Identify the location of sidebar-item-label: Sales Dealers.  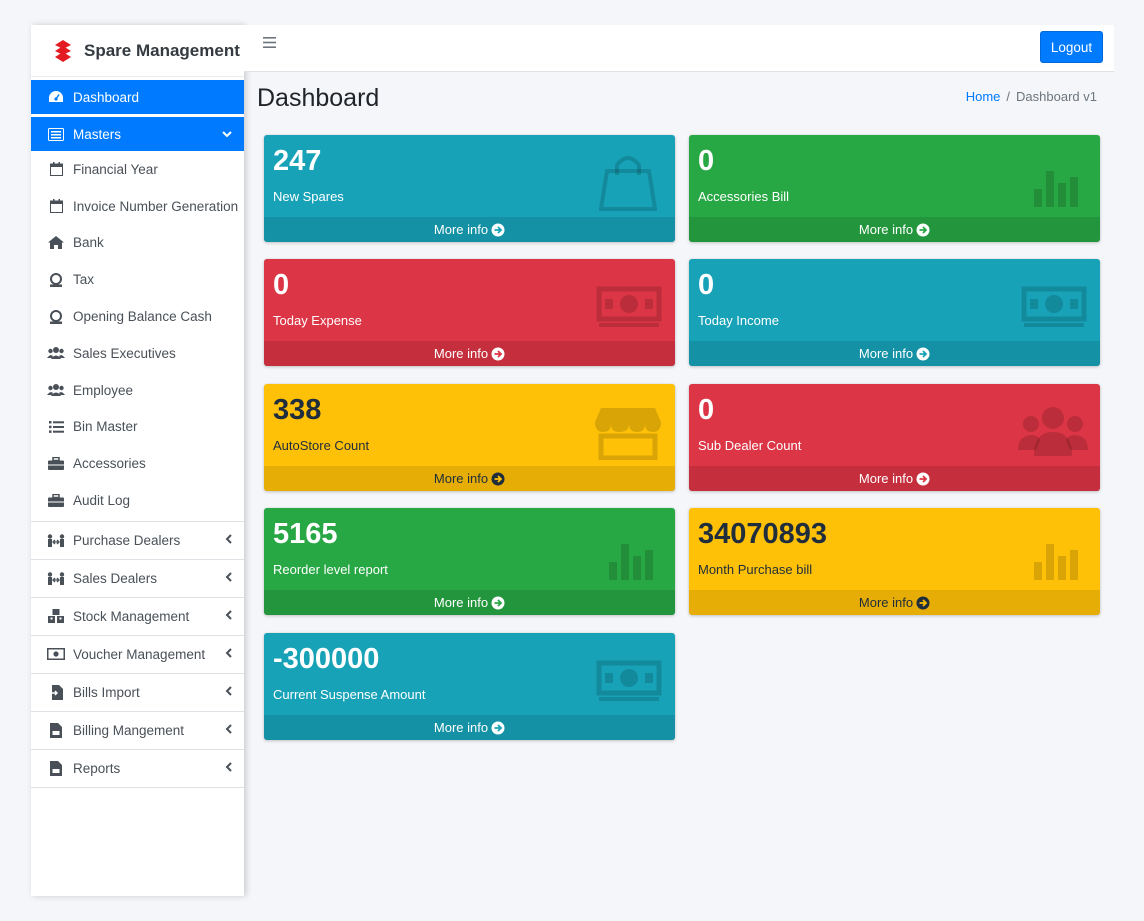
(115, 578).